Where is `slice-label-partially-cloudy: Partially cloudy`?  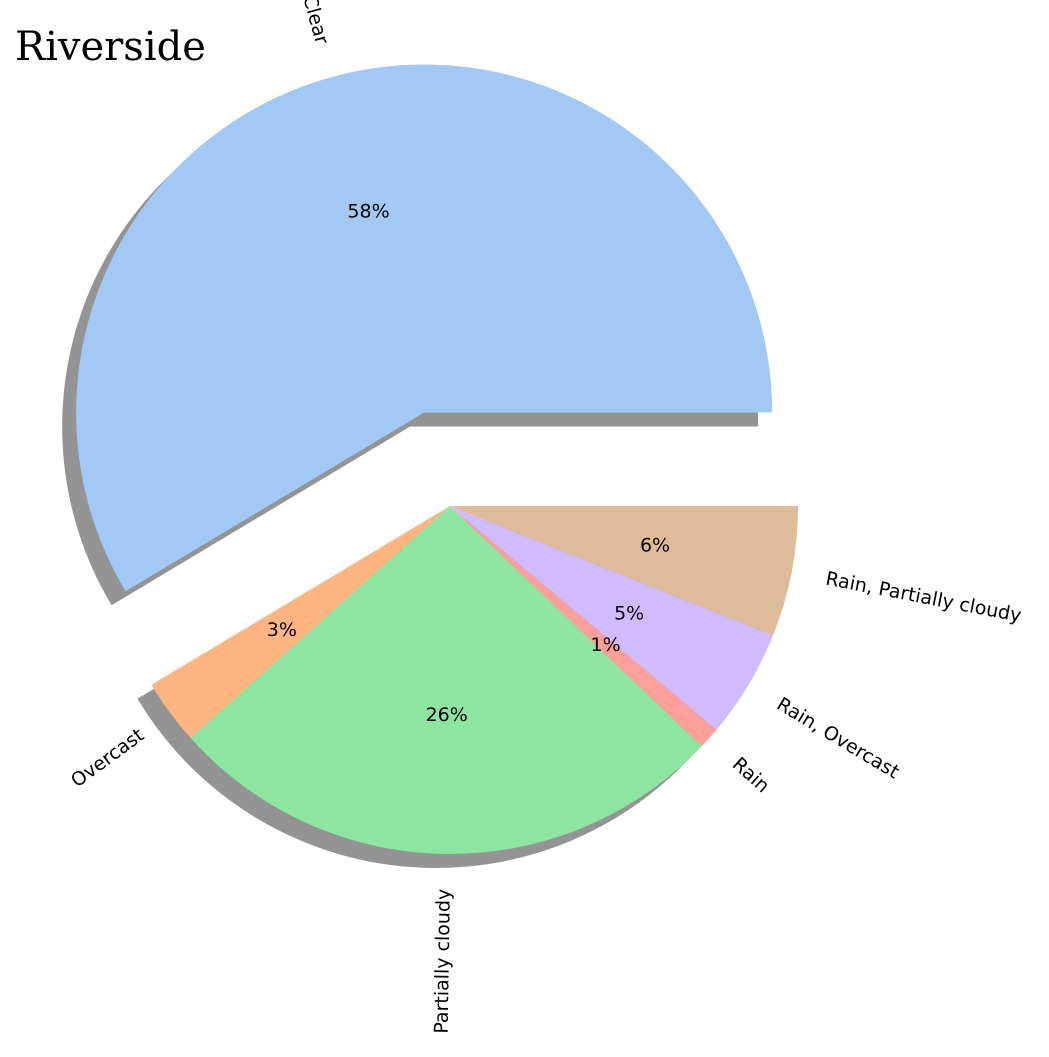 slice-label-partially-cloudy: Partially cloudy is located at coordinates (443, 961).